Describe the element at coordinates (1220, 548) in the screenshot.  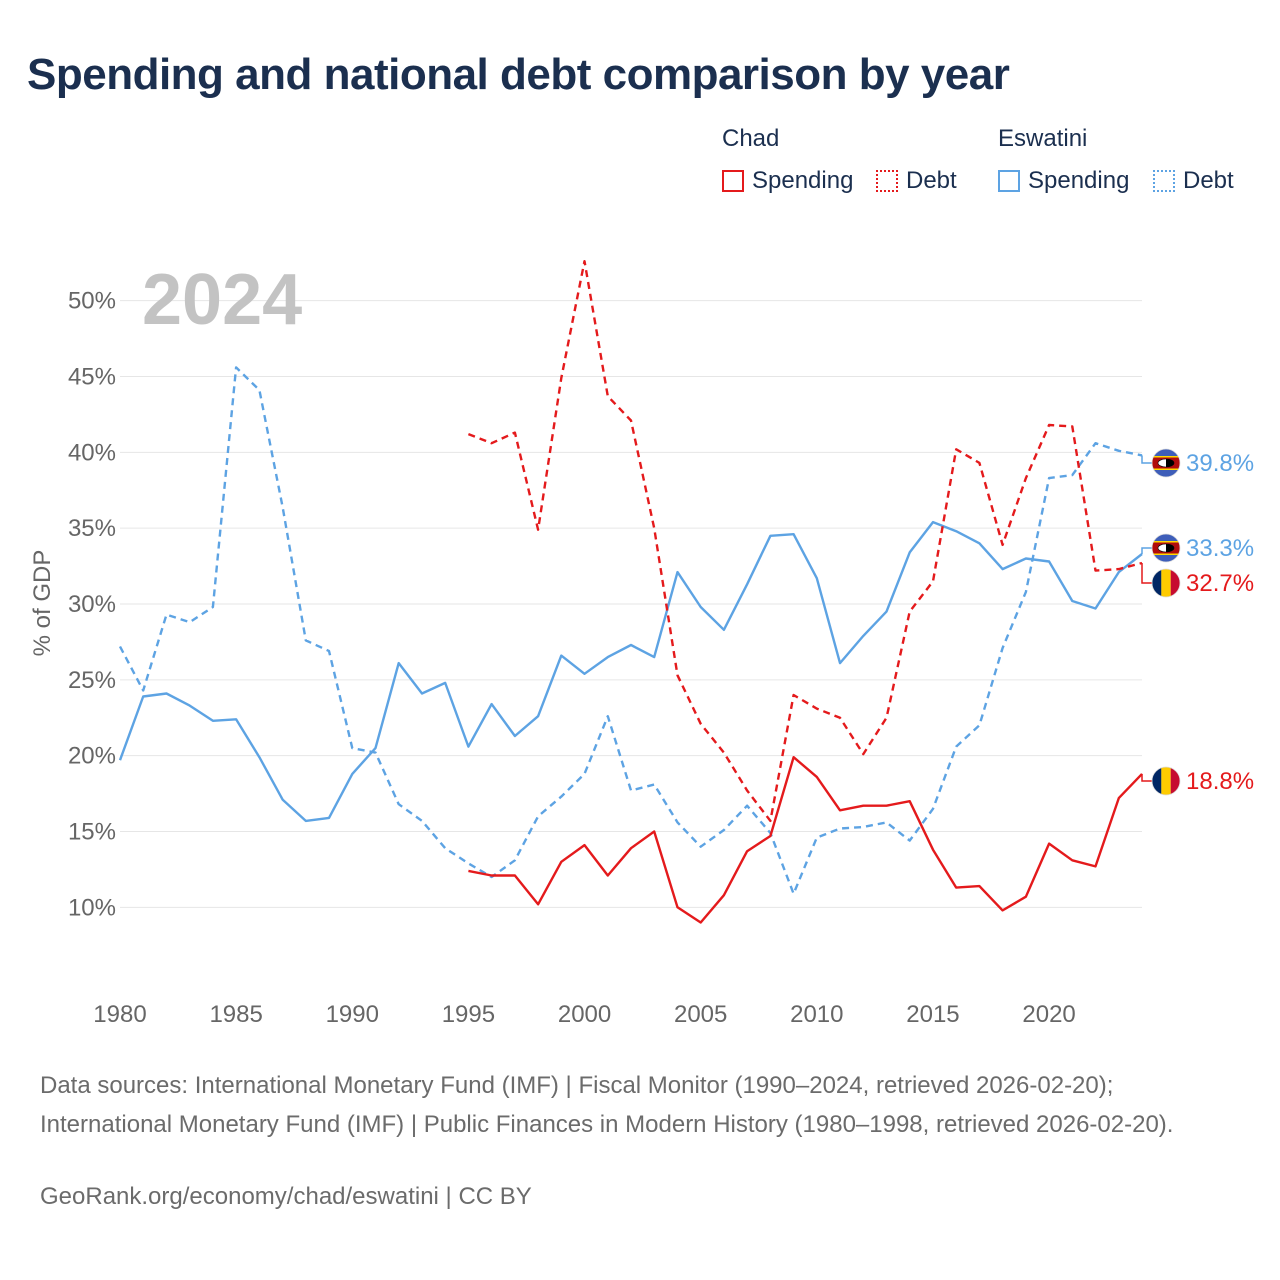
I see `end-value-label: 33.3%` at that location.